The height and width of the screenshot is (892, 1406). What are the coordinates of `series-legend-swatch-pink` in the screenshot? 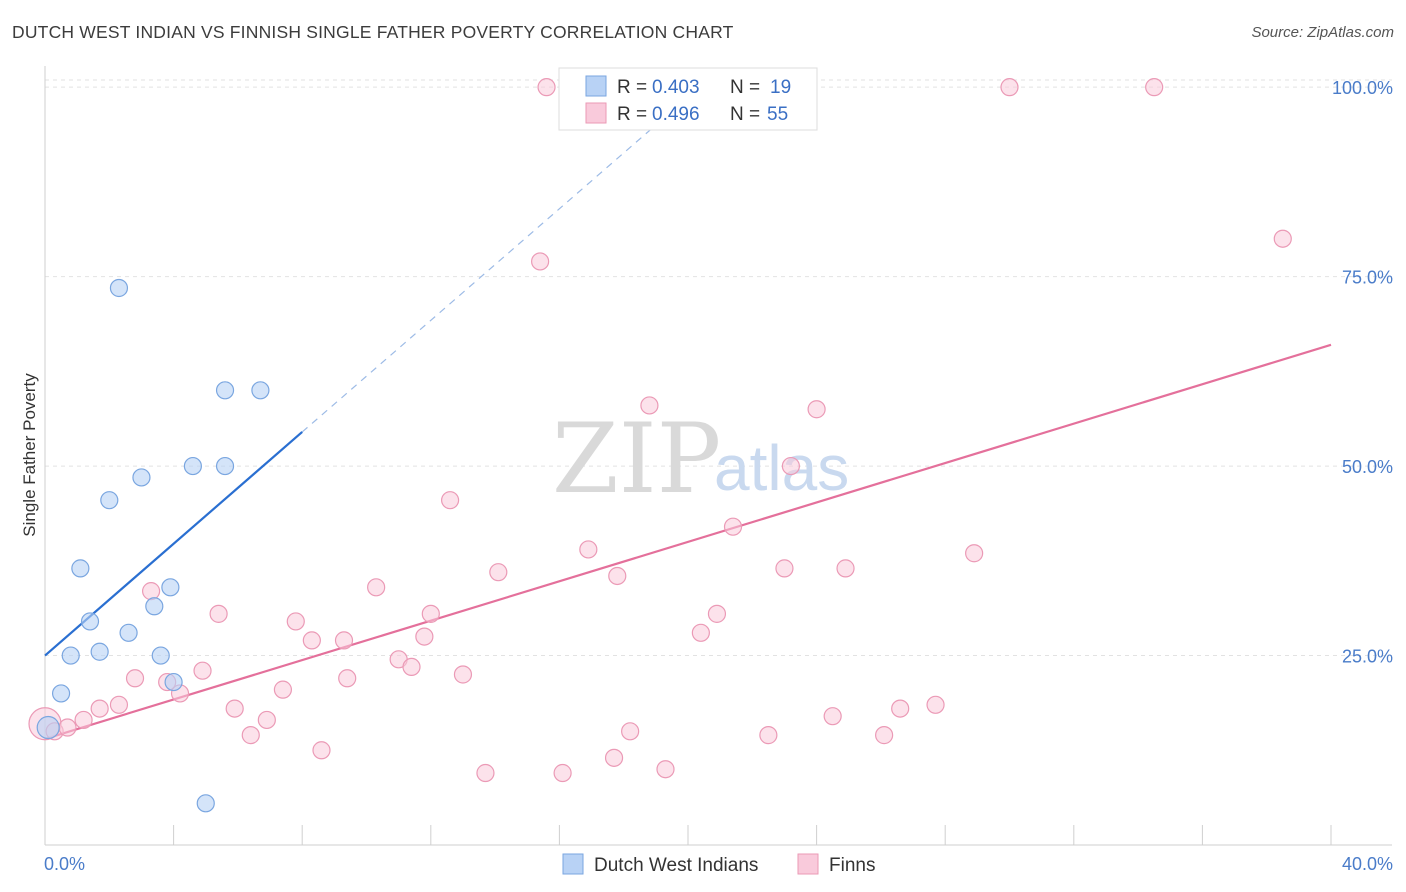 It's located at (808, 864).